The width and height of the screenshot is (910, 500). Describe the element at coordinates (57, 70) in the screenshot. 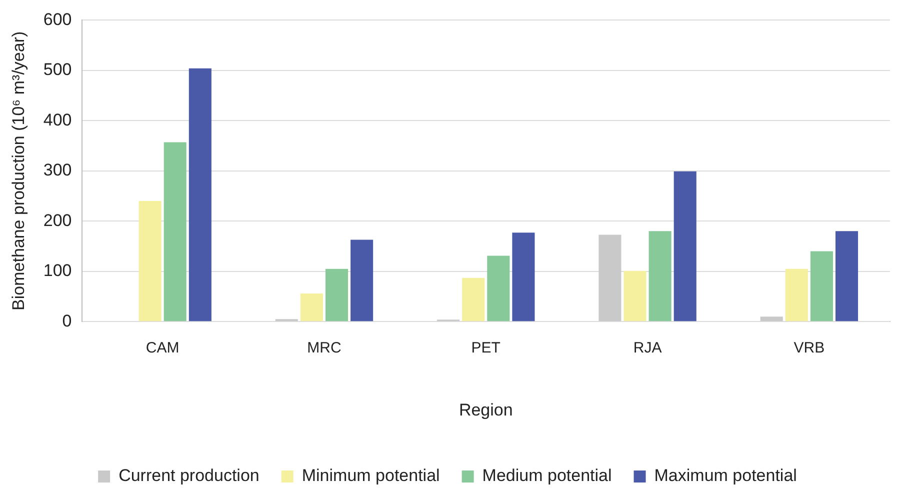

I see `y-tick-label: 500` at that location.